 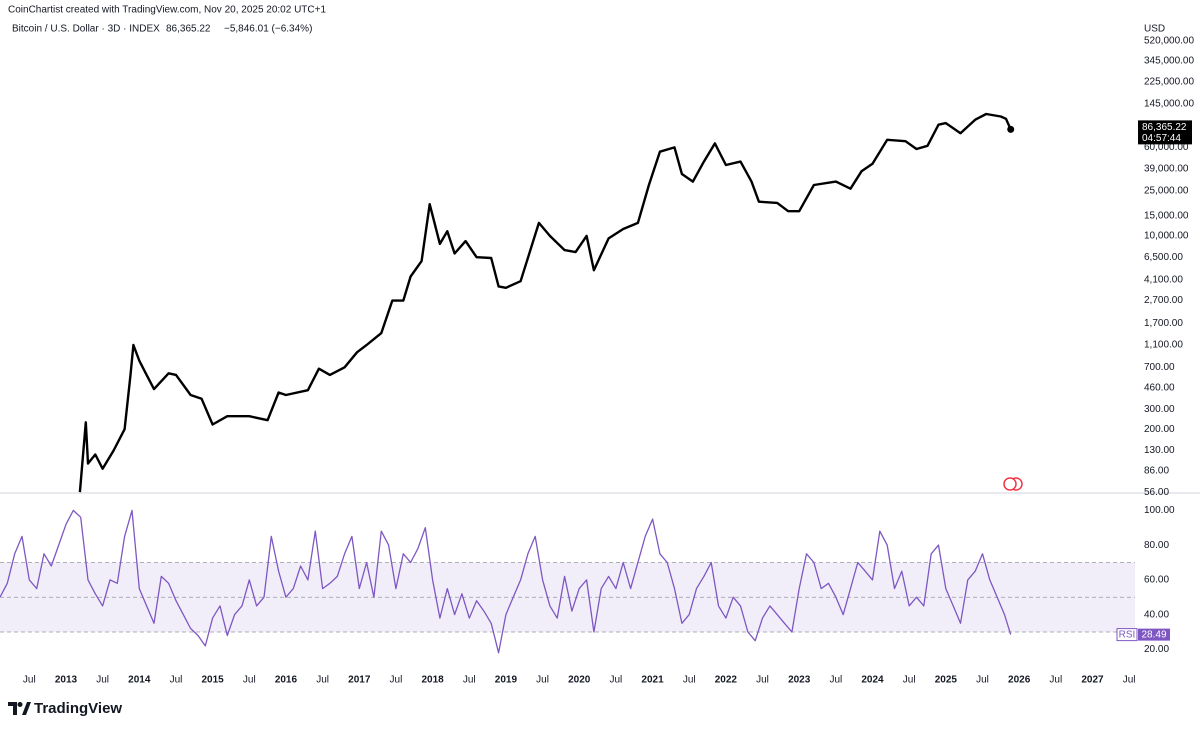 I want to click on y-tick-label: 460.00, so click(x=1159, y=388).